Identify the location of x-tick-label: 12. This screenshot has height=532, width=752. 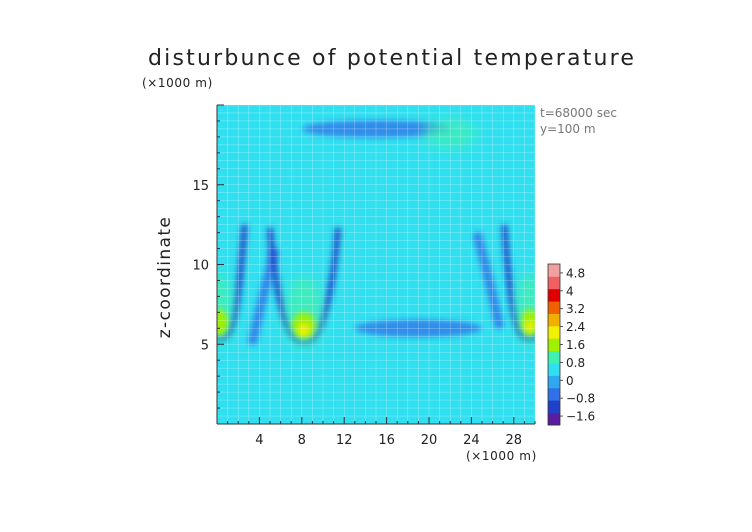
(344, 440).